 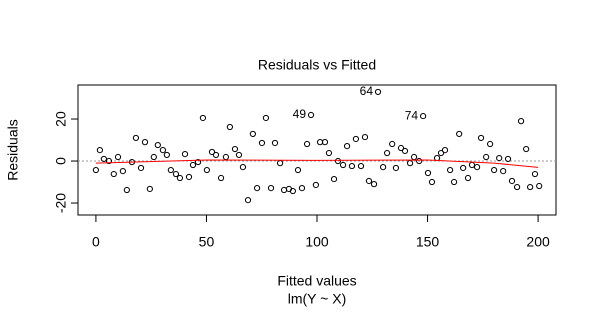 I want to click on point-label: 49, so click(x=300, y=114).